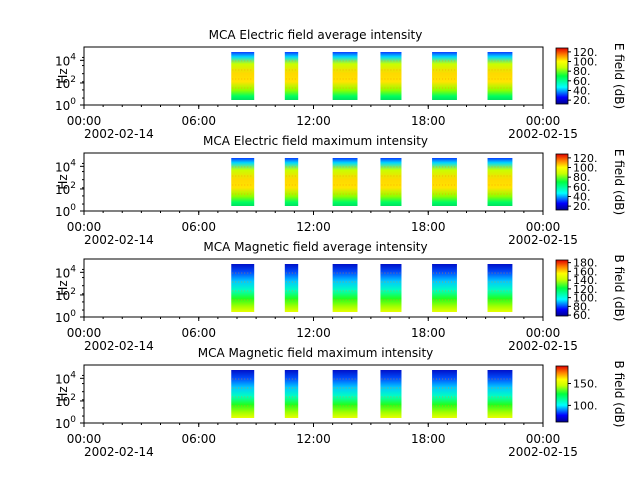  What do you see at coordinates (315, 247) in the screenshot?
I see `chart-title: MCA Magnetic field average intensity` at bounding box center [315, 247].